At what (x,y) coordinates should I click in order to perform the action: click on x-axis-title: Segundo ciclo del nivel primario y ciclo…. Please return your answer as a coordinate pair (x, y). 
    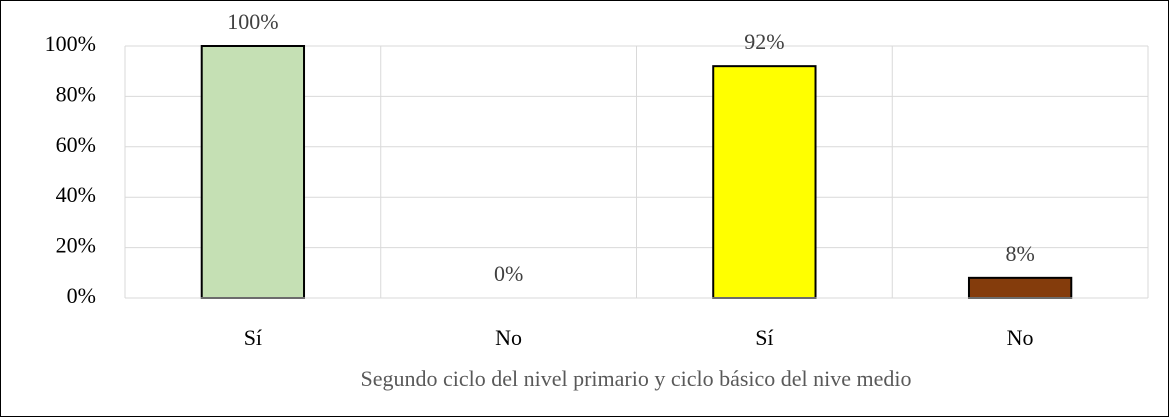
    Looking at the image, I should click on (635, 378).